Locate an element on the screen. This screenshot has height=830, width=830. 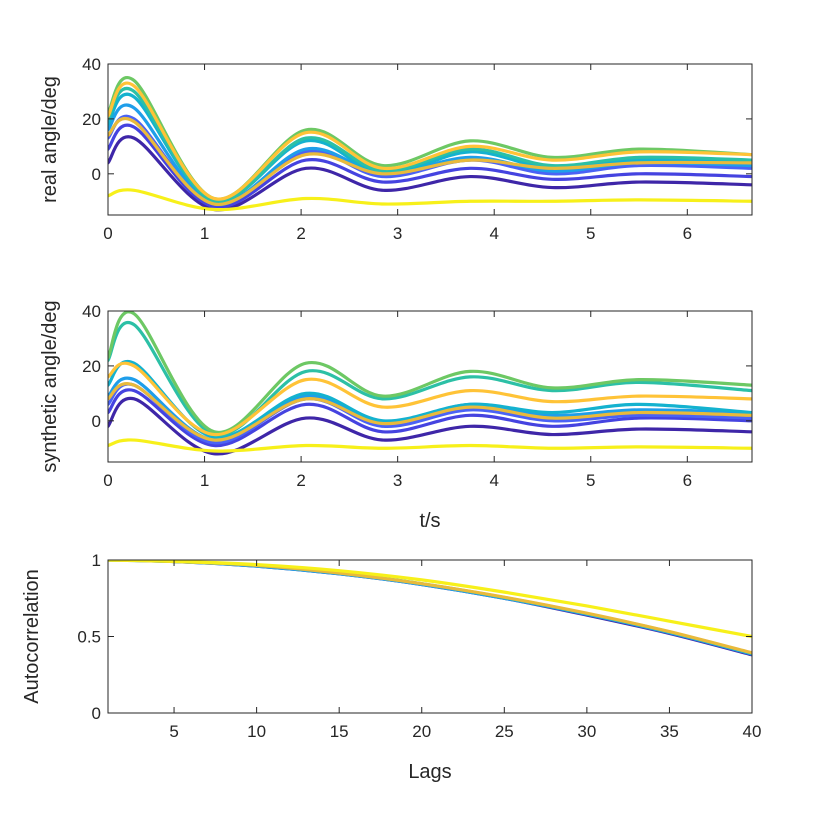
x-tick-label: 40 is located at coordinates (752, 731).